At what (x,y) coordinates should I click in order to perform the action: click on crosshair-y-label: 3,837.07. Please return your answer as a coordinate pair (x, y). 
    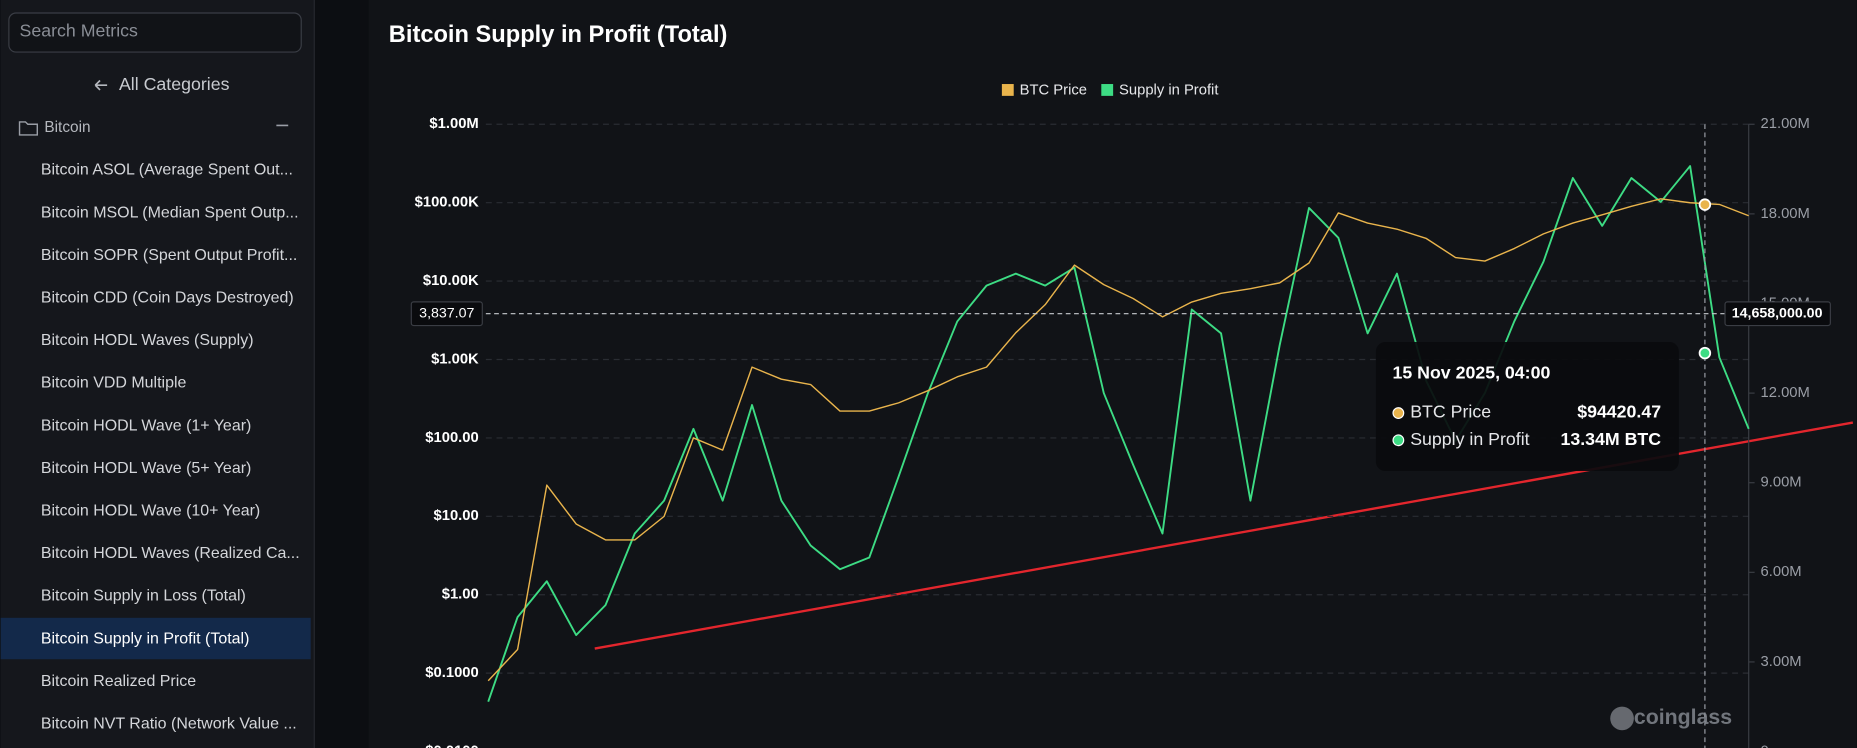
    Looking at the image, I should click on (446, 313).